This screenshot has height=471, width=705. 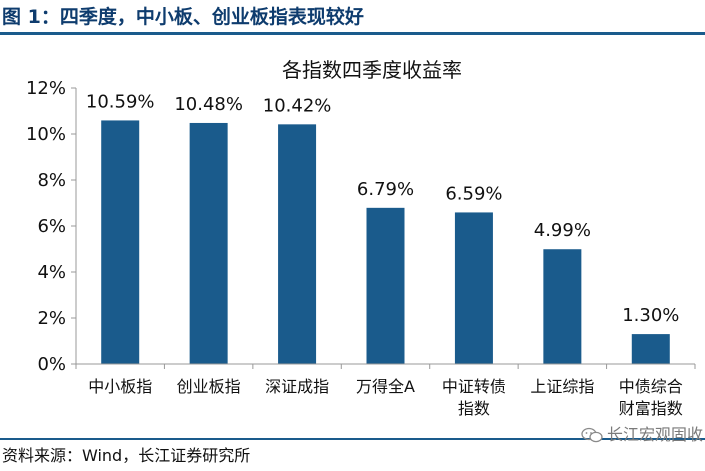 I want to click on data-label: 6.79%, so click(x=385, y=189).